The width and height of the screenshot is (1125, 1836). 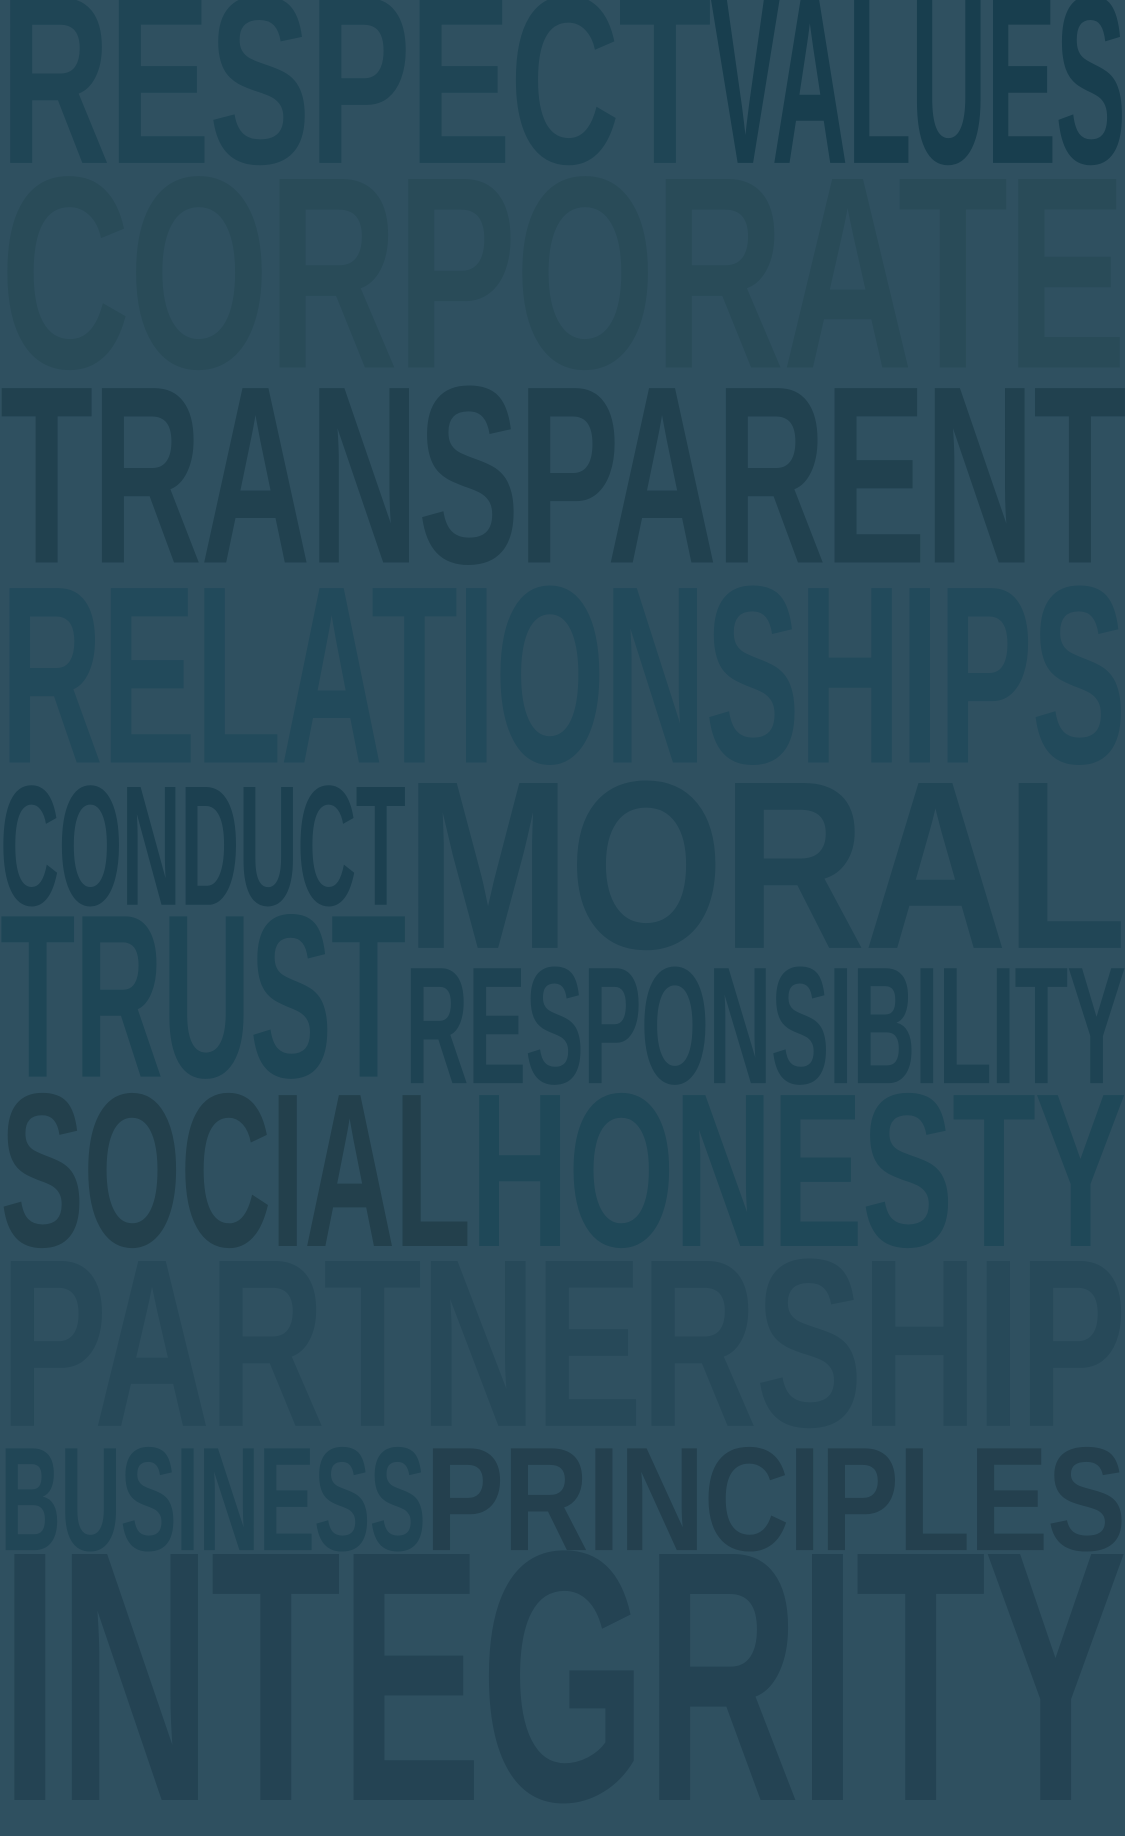 I want to click on word-trust: TRUST, so click(x=203, y=997).